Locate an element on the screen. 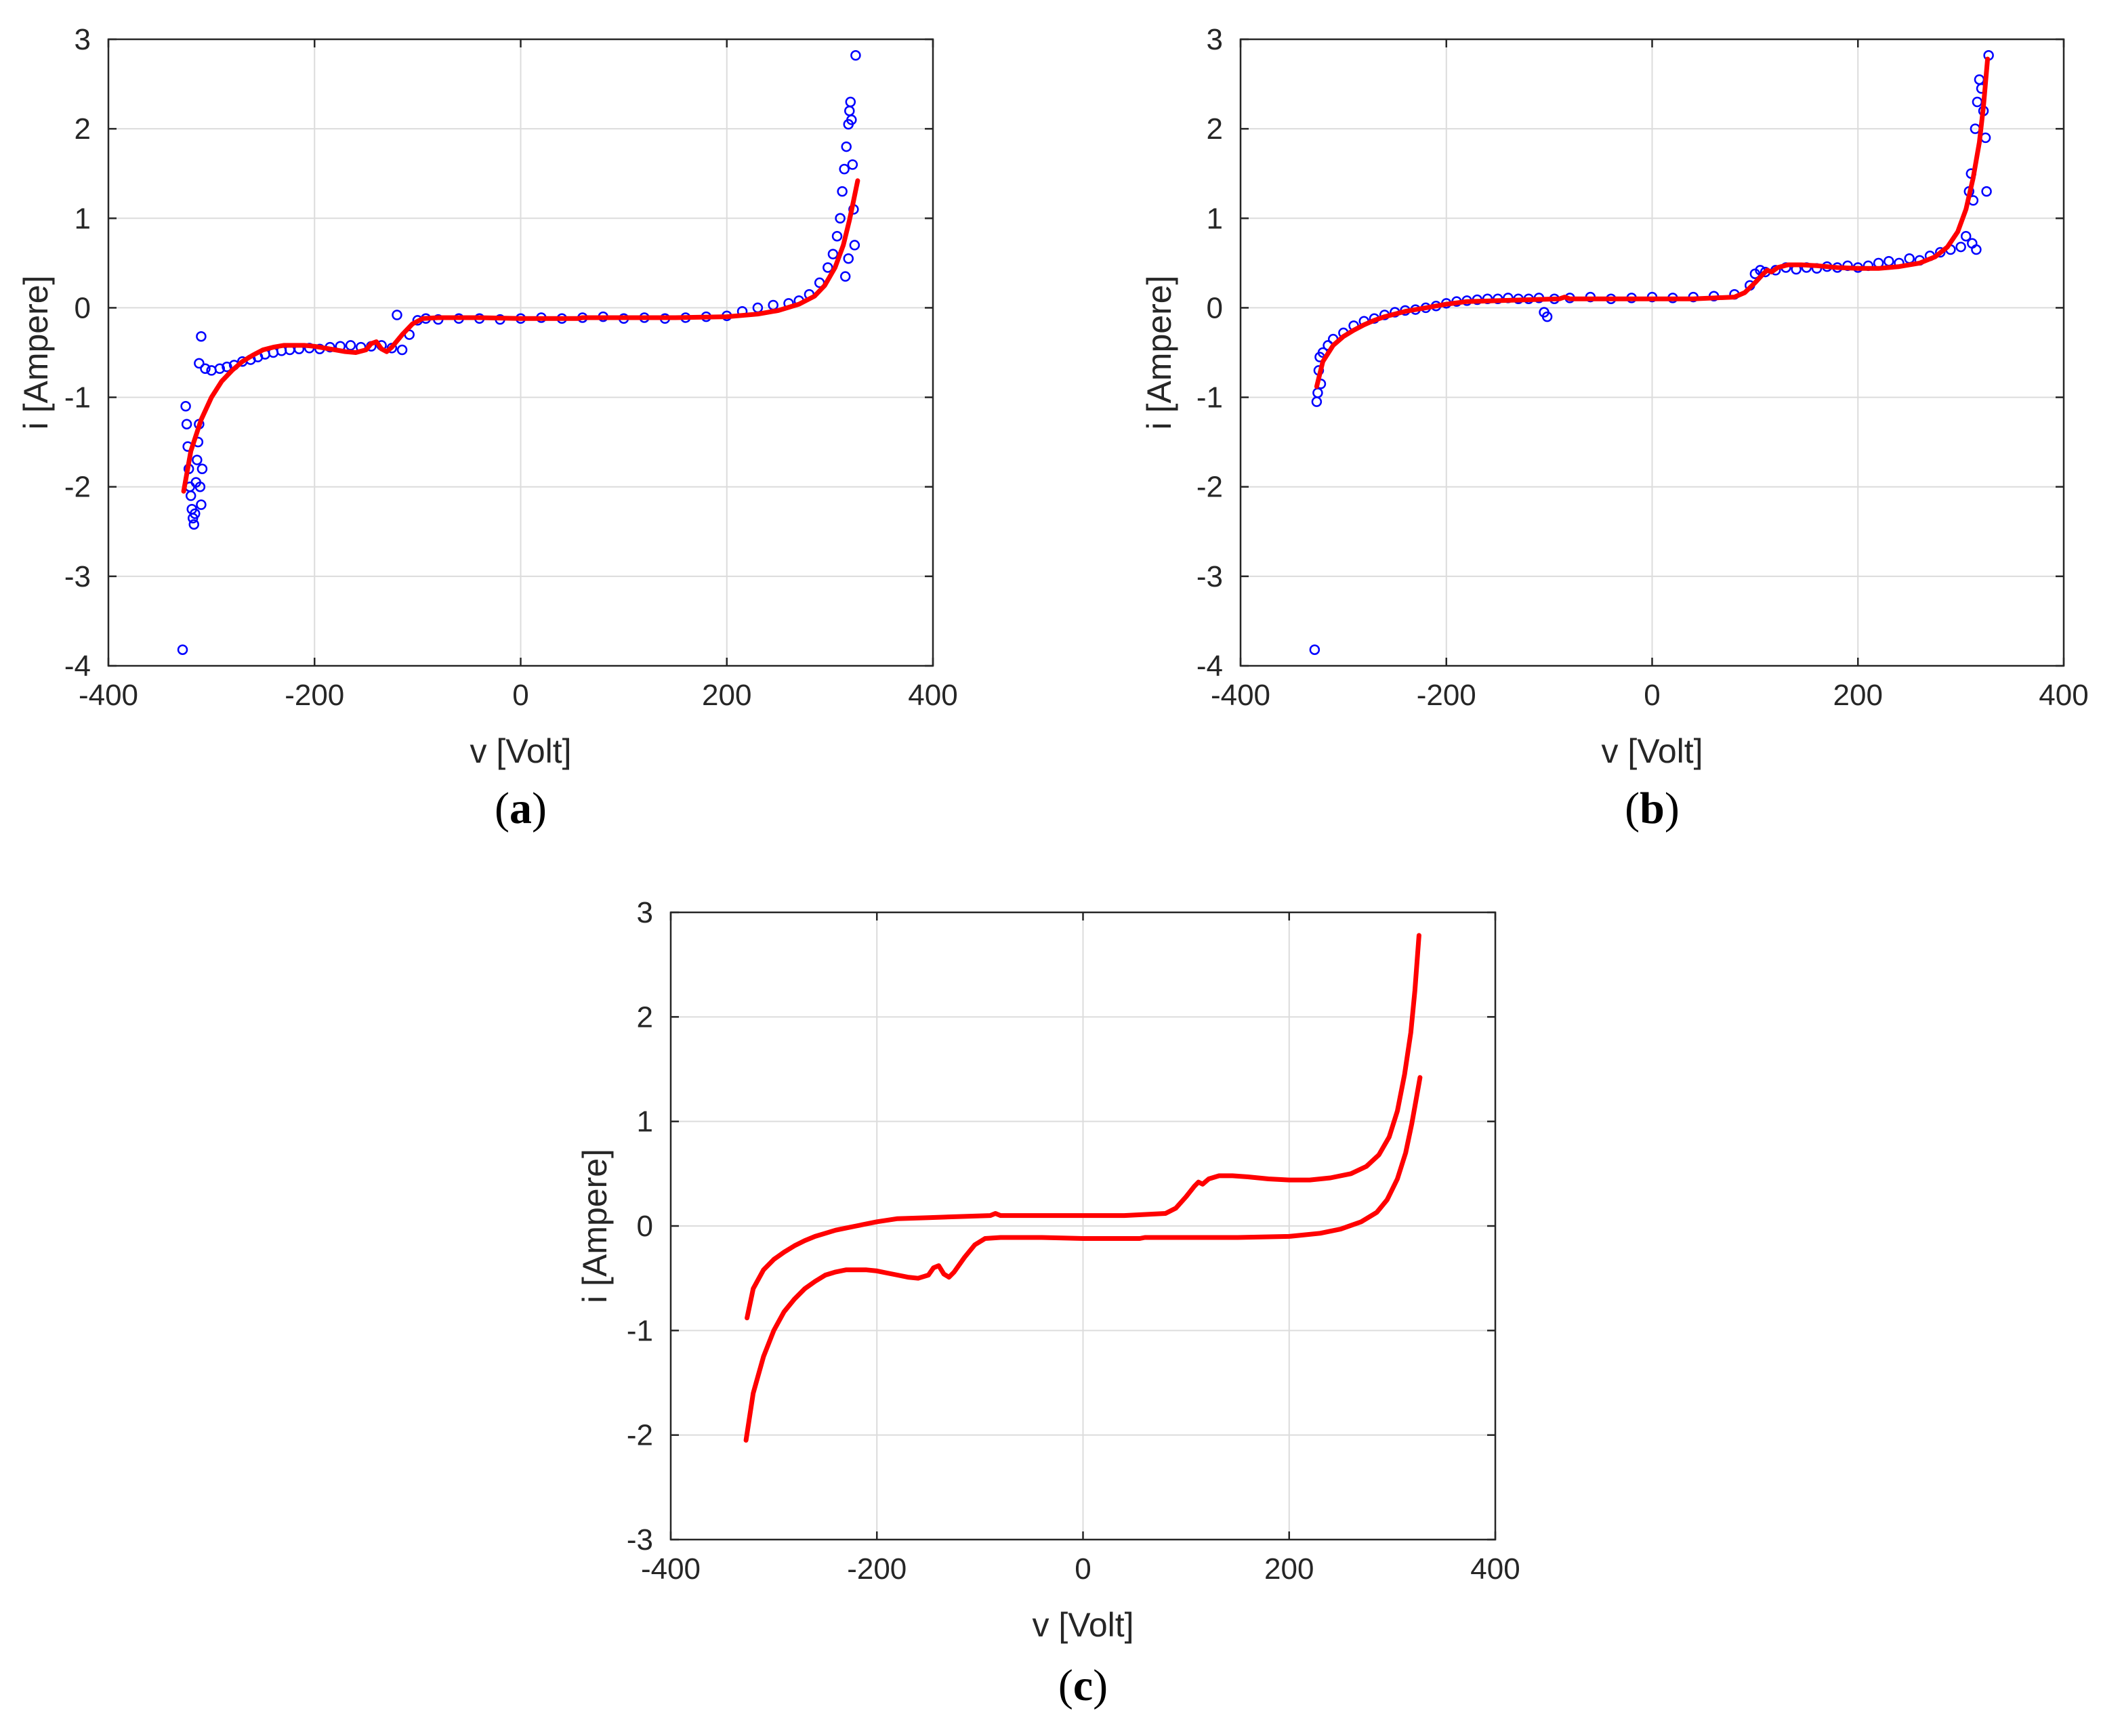 This screenshot has width=2101, height=1736. scatter-series-measured is located at coordinates (519, 352).